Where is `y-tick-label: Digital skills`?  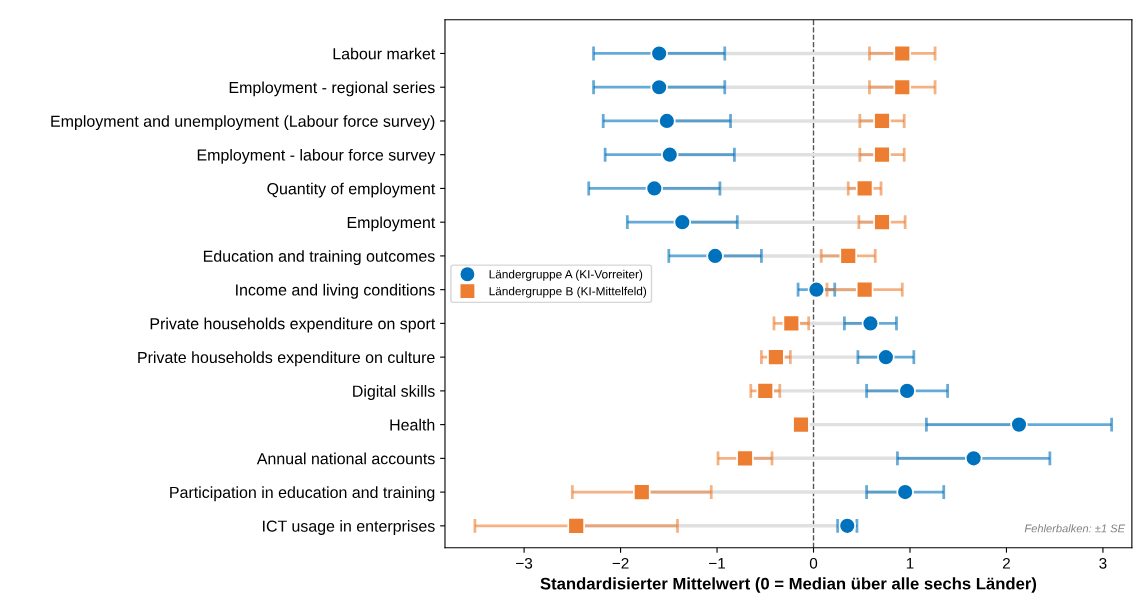 y-tick-label: Digital skills is located at coordinates (394, 392).